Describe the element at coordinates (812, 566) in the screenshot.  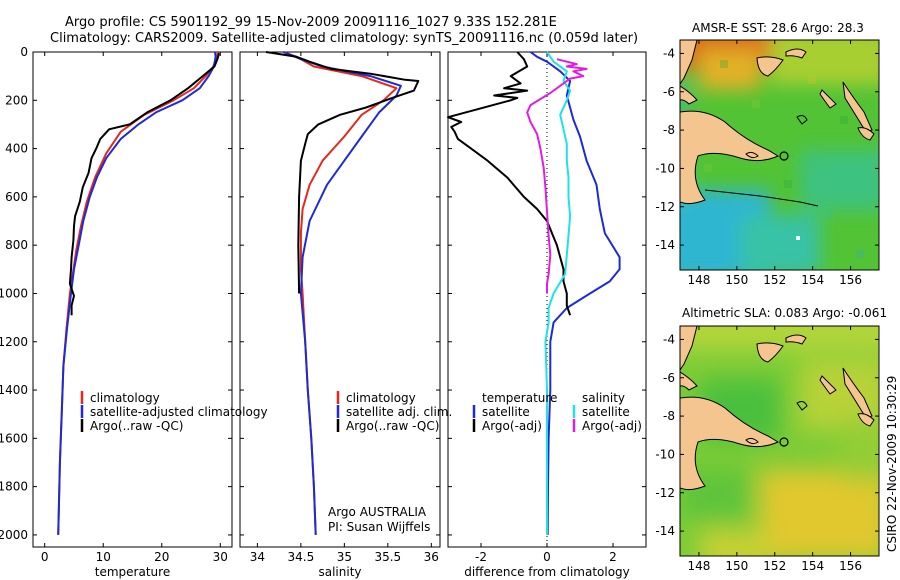
I see `altimetric_sla_map-xtick-label: 154` at that location.